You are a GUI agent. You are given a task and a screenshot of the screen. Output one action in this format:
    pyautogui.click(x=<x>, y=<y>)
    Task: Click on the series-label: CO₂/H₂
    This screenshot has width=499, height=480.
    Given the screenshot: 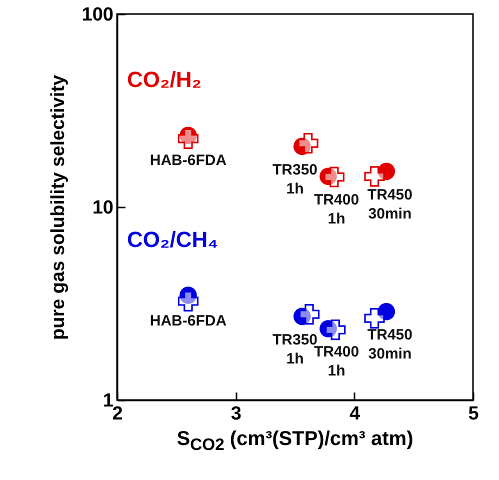 What is the action you would take?
    pyautogui.click(x=164, y=79)
    